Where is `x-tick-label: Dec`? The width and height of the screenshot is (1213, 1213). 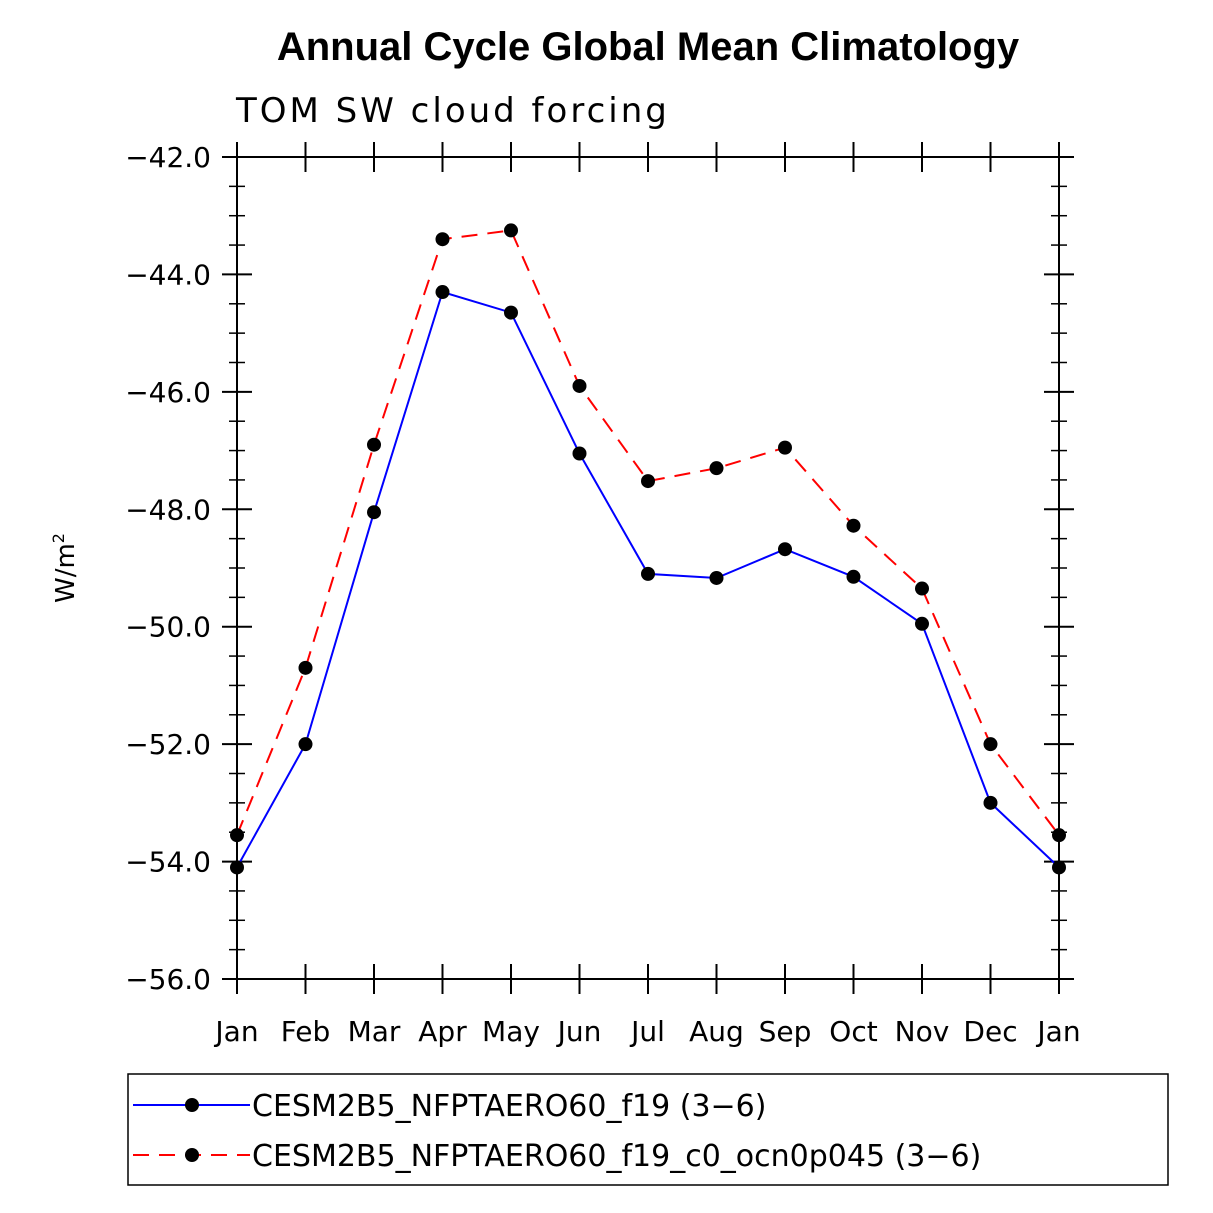
x-tick-label: Dec is located at coordinates (990, 1031).